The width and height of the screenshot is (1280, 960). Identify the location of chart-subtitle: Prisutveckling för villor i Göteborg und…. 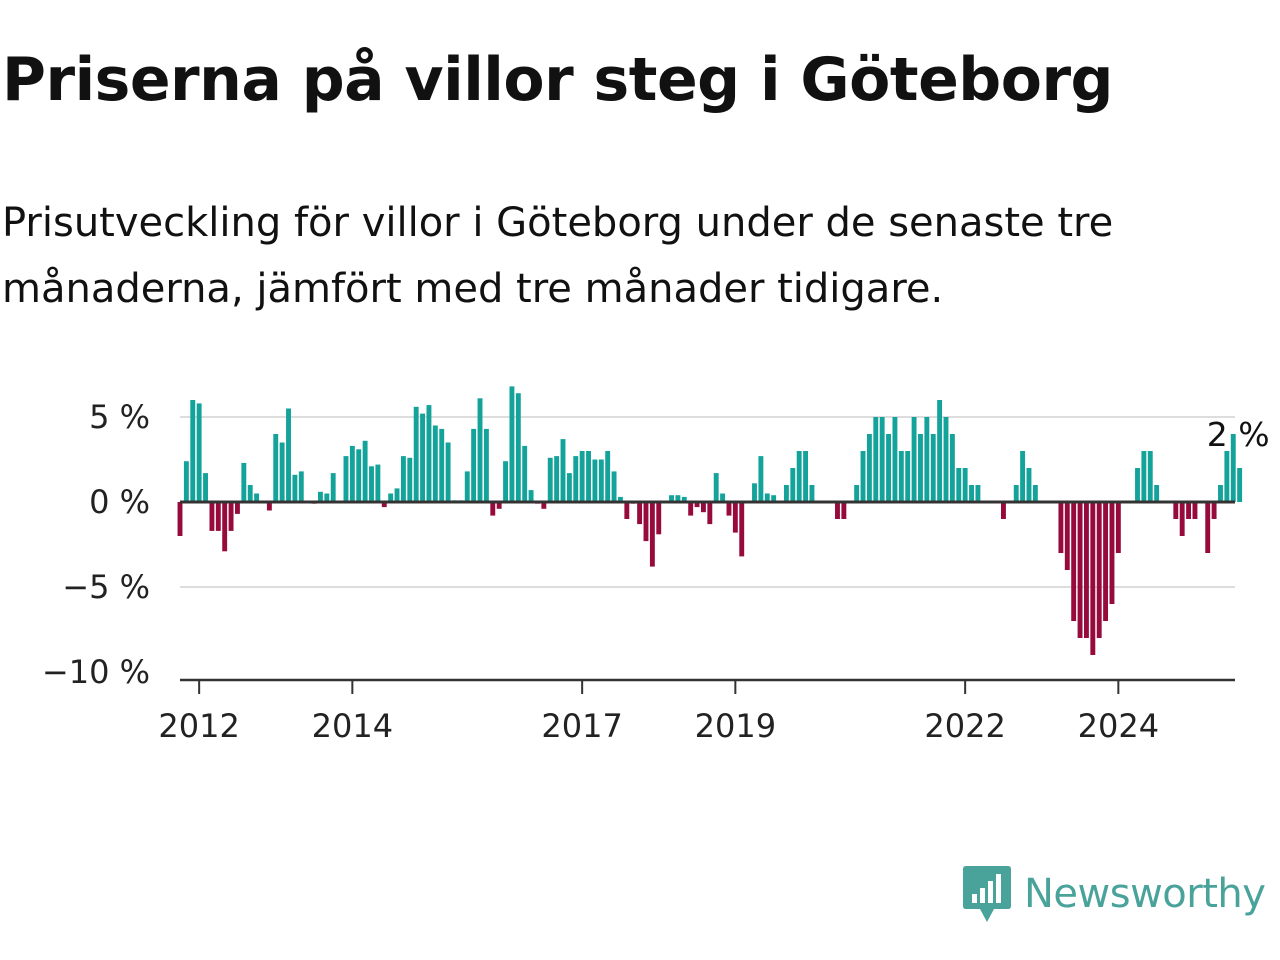
(558, 256).